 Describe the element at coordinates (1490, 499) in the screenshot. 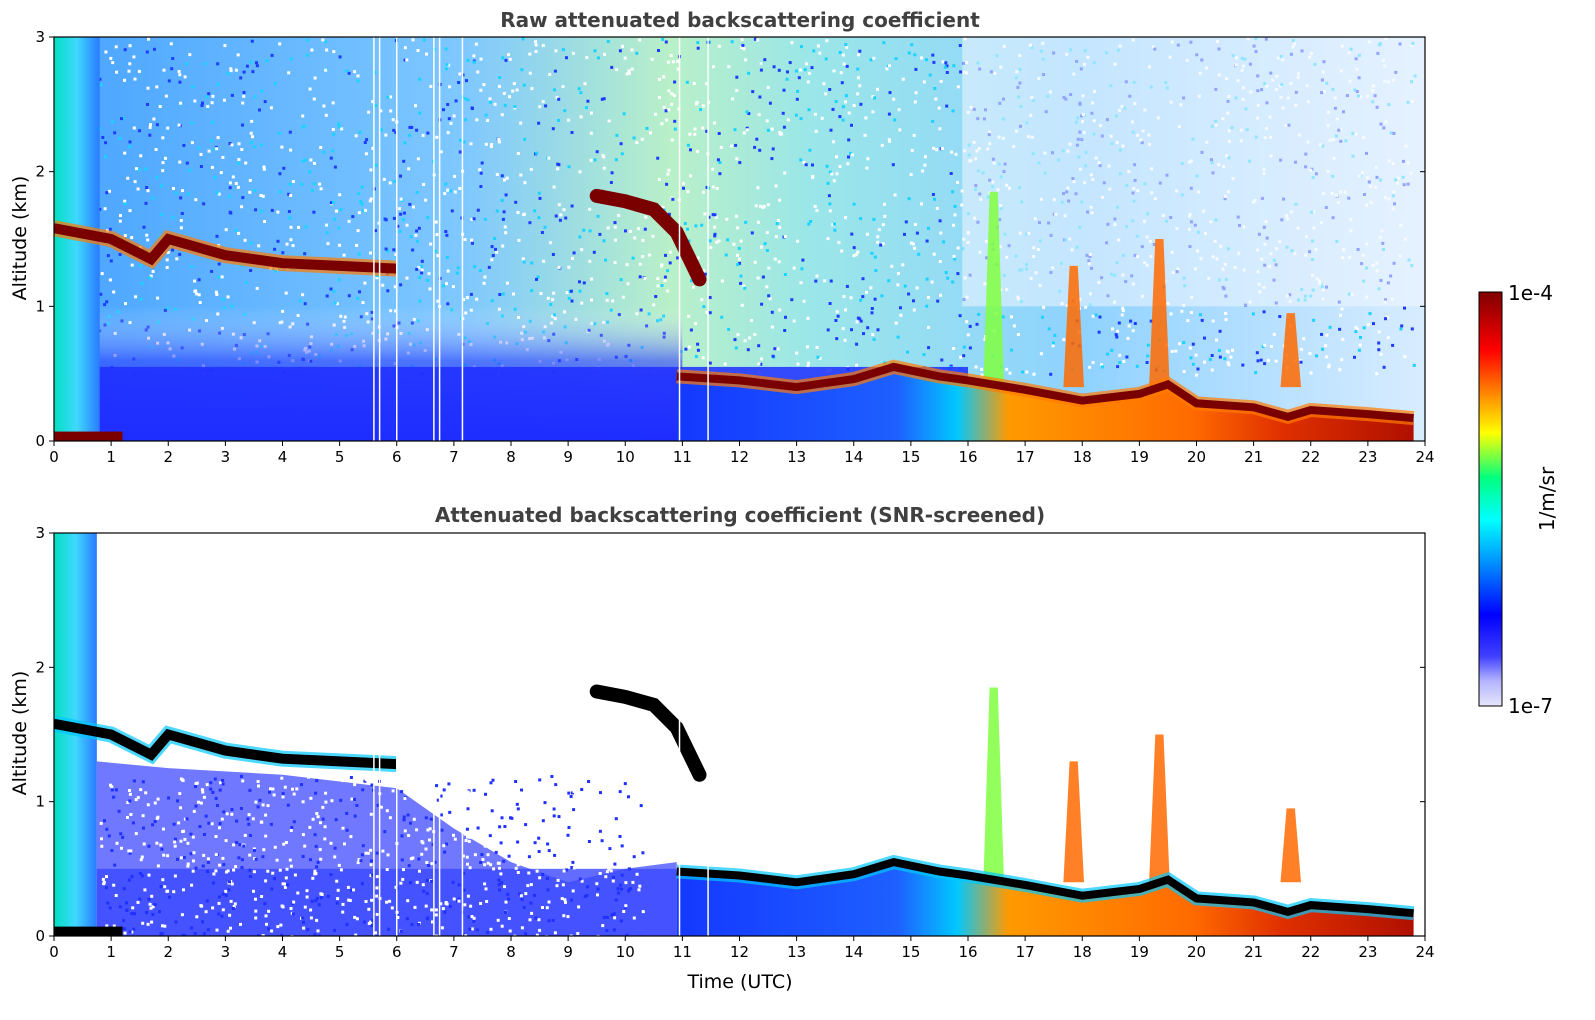

I see `colorbar-gradient` at that location.